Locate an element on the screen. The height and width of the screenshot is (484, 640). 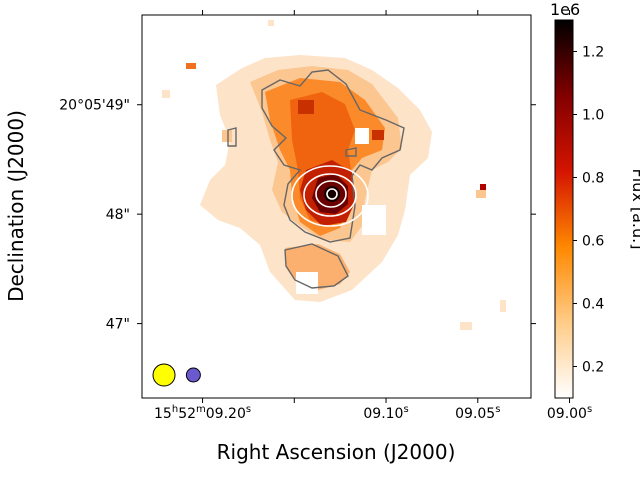
colorbar-tick-label: 0.2 is located at coordinates (593, 368).